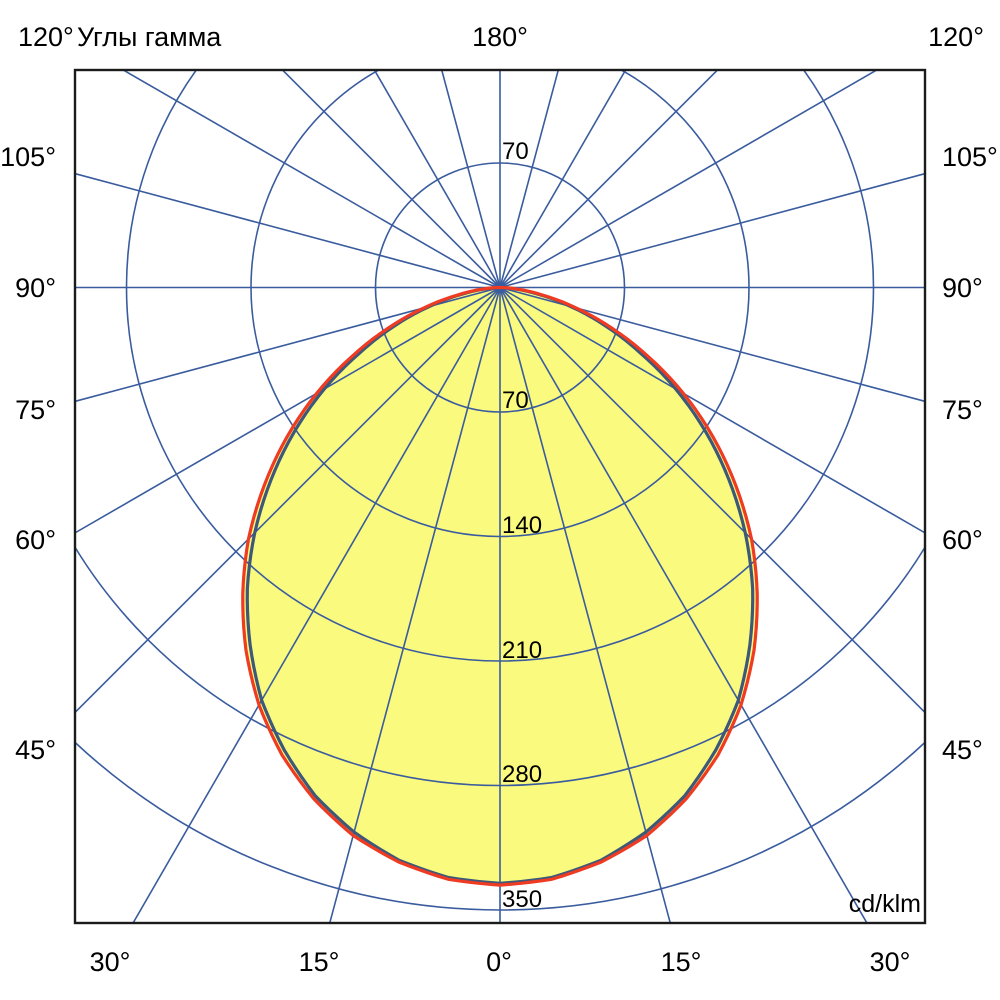 This screenshot has height=1000, width=1000. I want to click on ring-value-label-upper-70: 70, so click(515, 151).